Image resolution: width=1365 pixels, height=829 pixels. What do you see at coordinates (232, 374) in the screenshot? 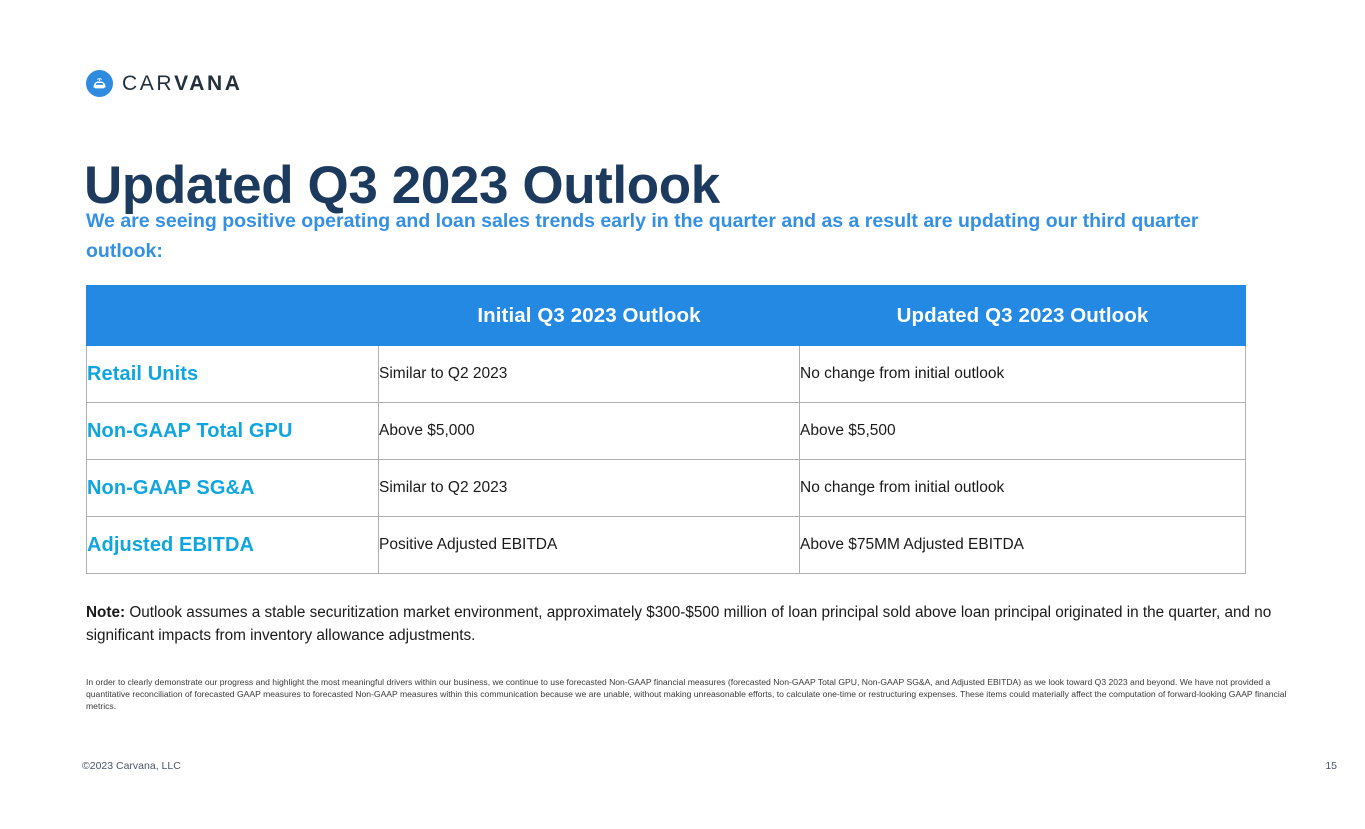
I see `row-label-retail-units: Retail Units` at bounding box center [232, 374].